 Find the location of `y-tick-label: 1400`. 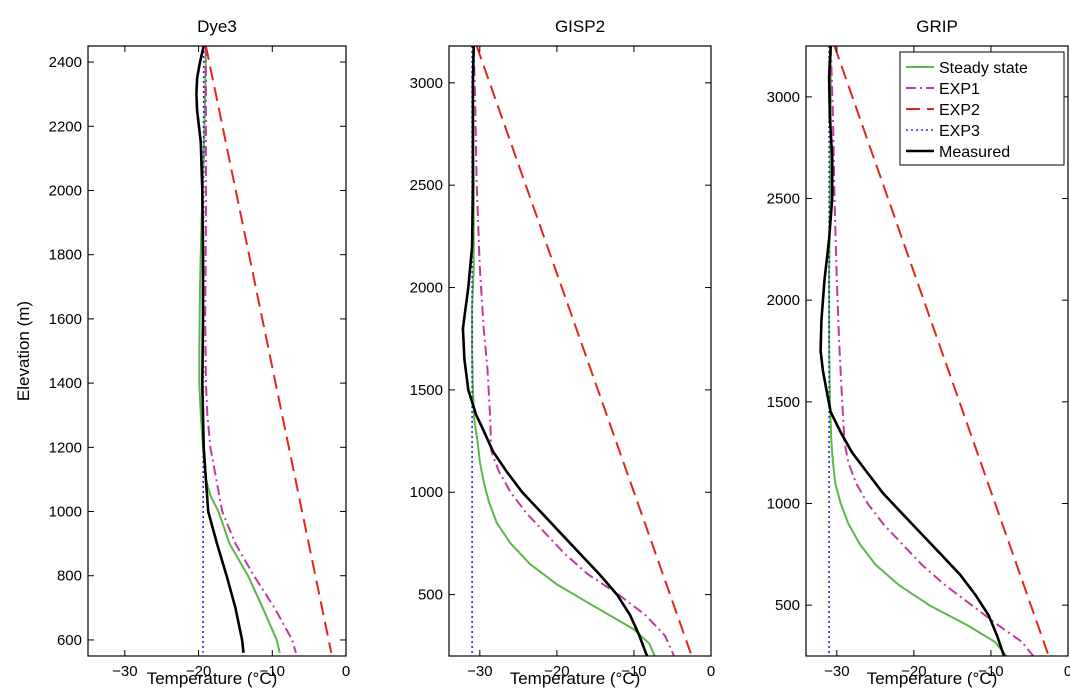

y-tick-label: 1400 is located at coordinates (65, 383).